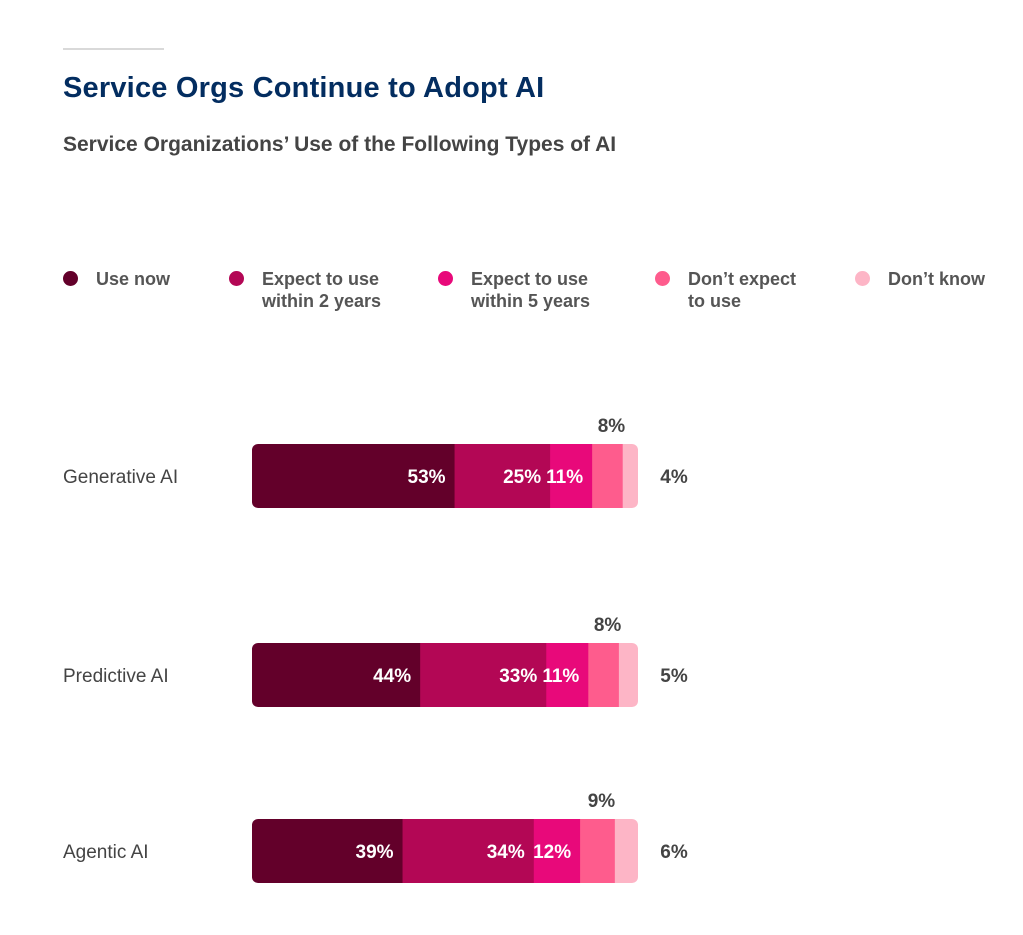  I want to click on data-label: 34%, so click(506, 852).